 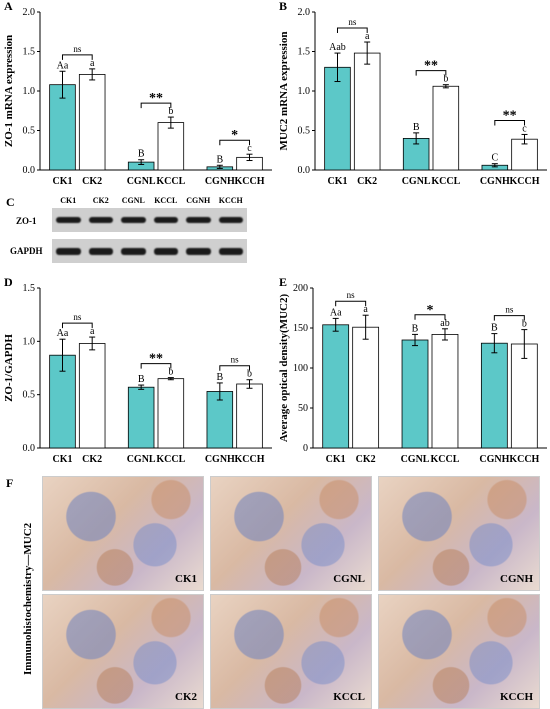 I want to click on blot-row-label-gapdh: GAPDH, so click(x=26, y=251).